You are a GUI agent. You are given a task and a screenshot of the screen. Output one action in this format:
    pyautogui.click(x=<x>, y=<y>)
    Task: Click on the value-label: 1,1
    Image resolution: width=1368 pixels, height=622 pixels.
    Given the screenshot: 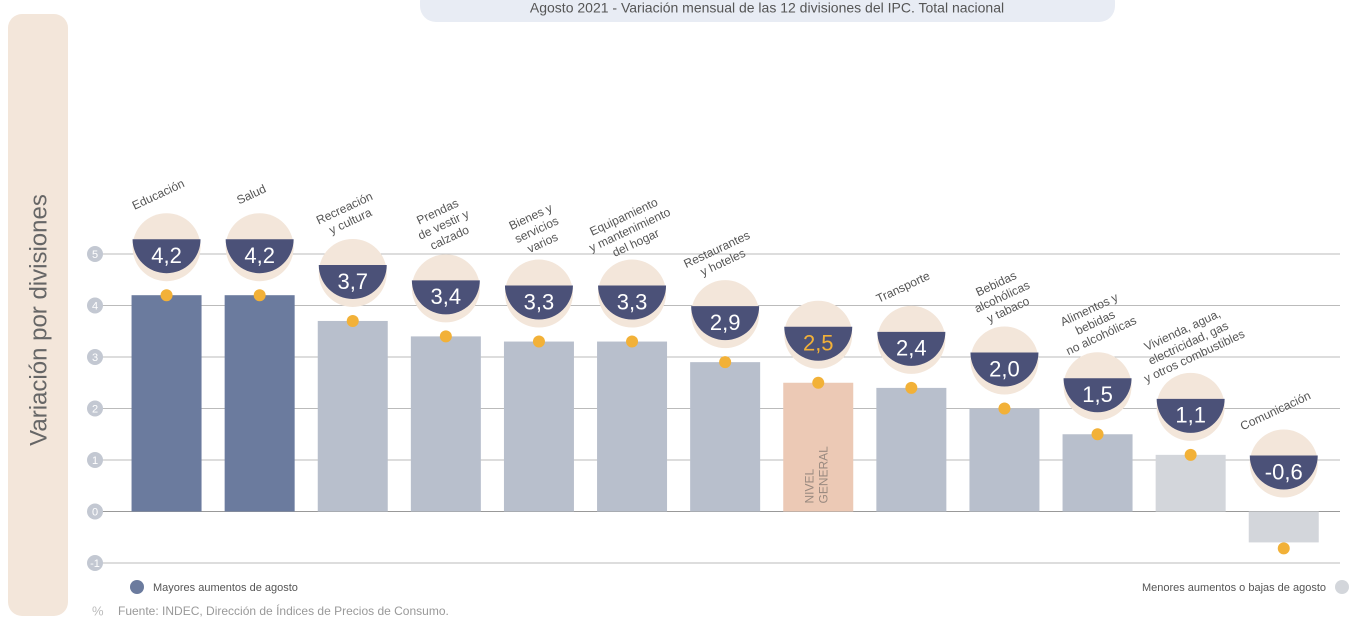 What is the action you would take?
    pyautogui.click(x=1190, y=415)
    